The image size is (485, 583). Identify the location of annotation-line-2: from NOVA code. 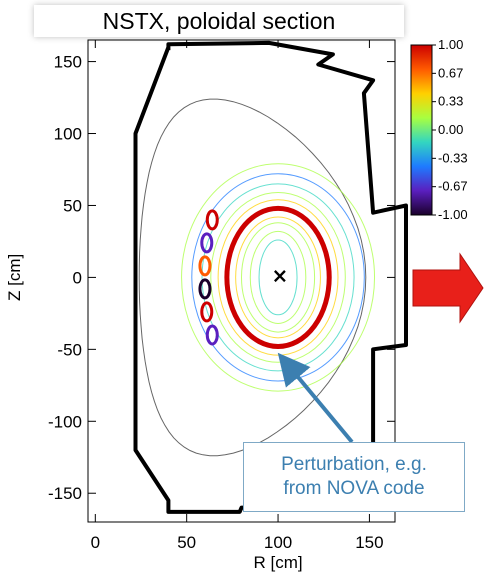
(354, 488).